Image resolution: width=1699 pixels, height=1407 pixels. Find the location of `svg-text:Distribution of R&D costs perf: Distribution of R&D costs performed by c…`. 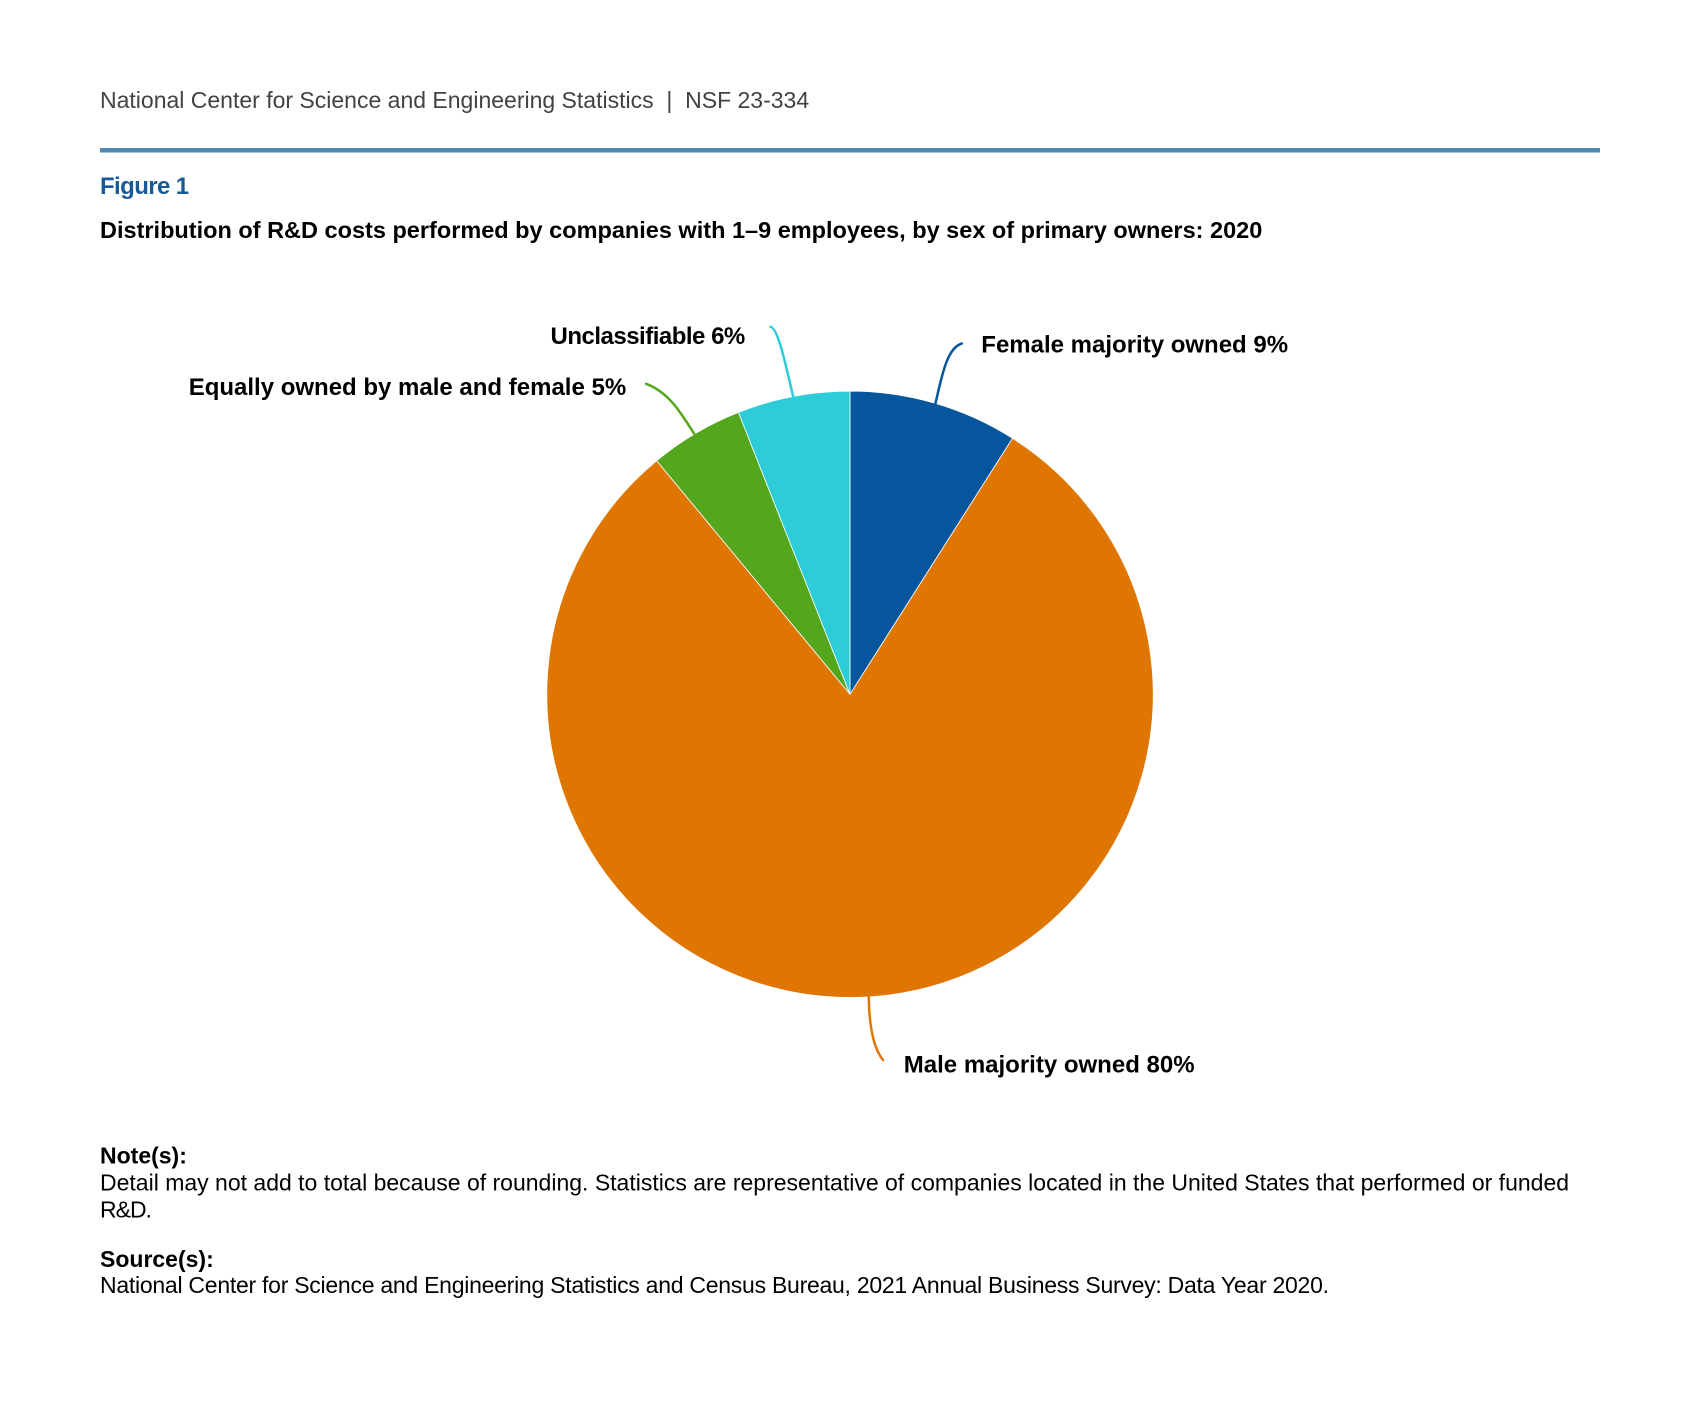

svg-text:Distribution of R&D costs perf: Distribution of R&D costs performed by c… is located at coordinates (681, 230).